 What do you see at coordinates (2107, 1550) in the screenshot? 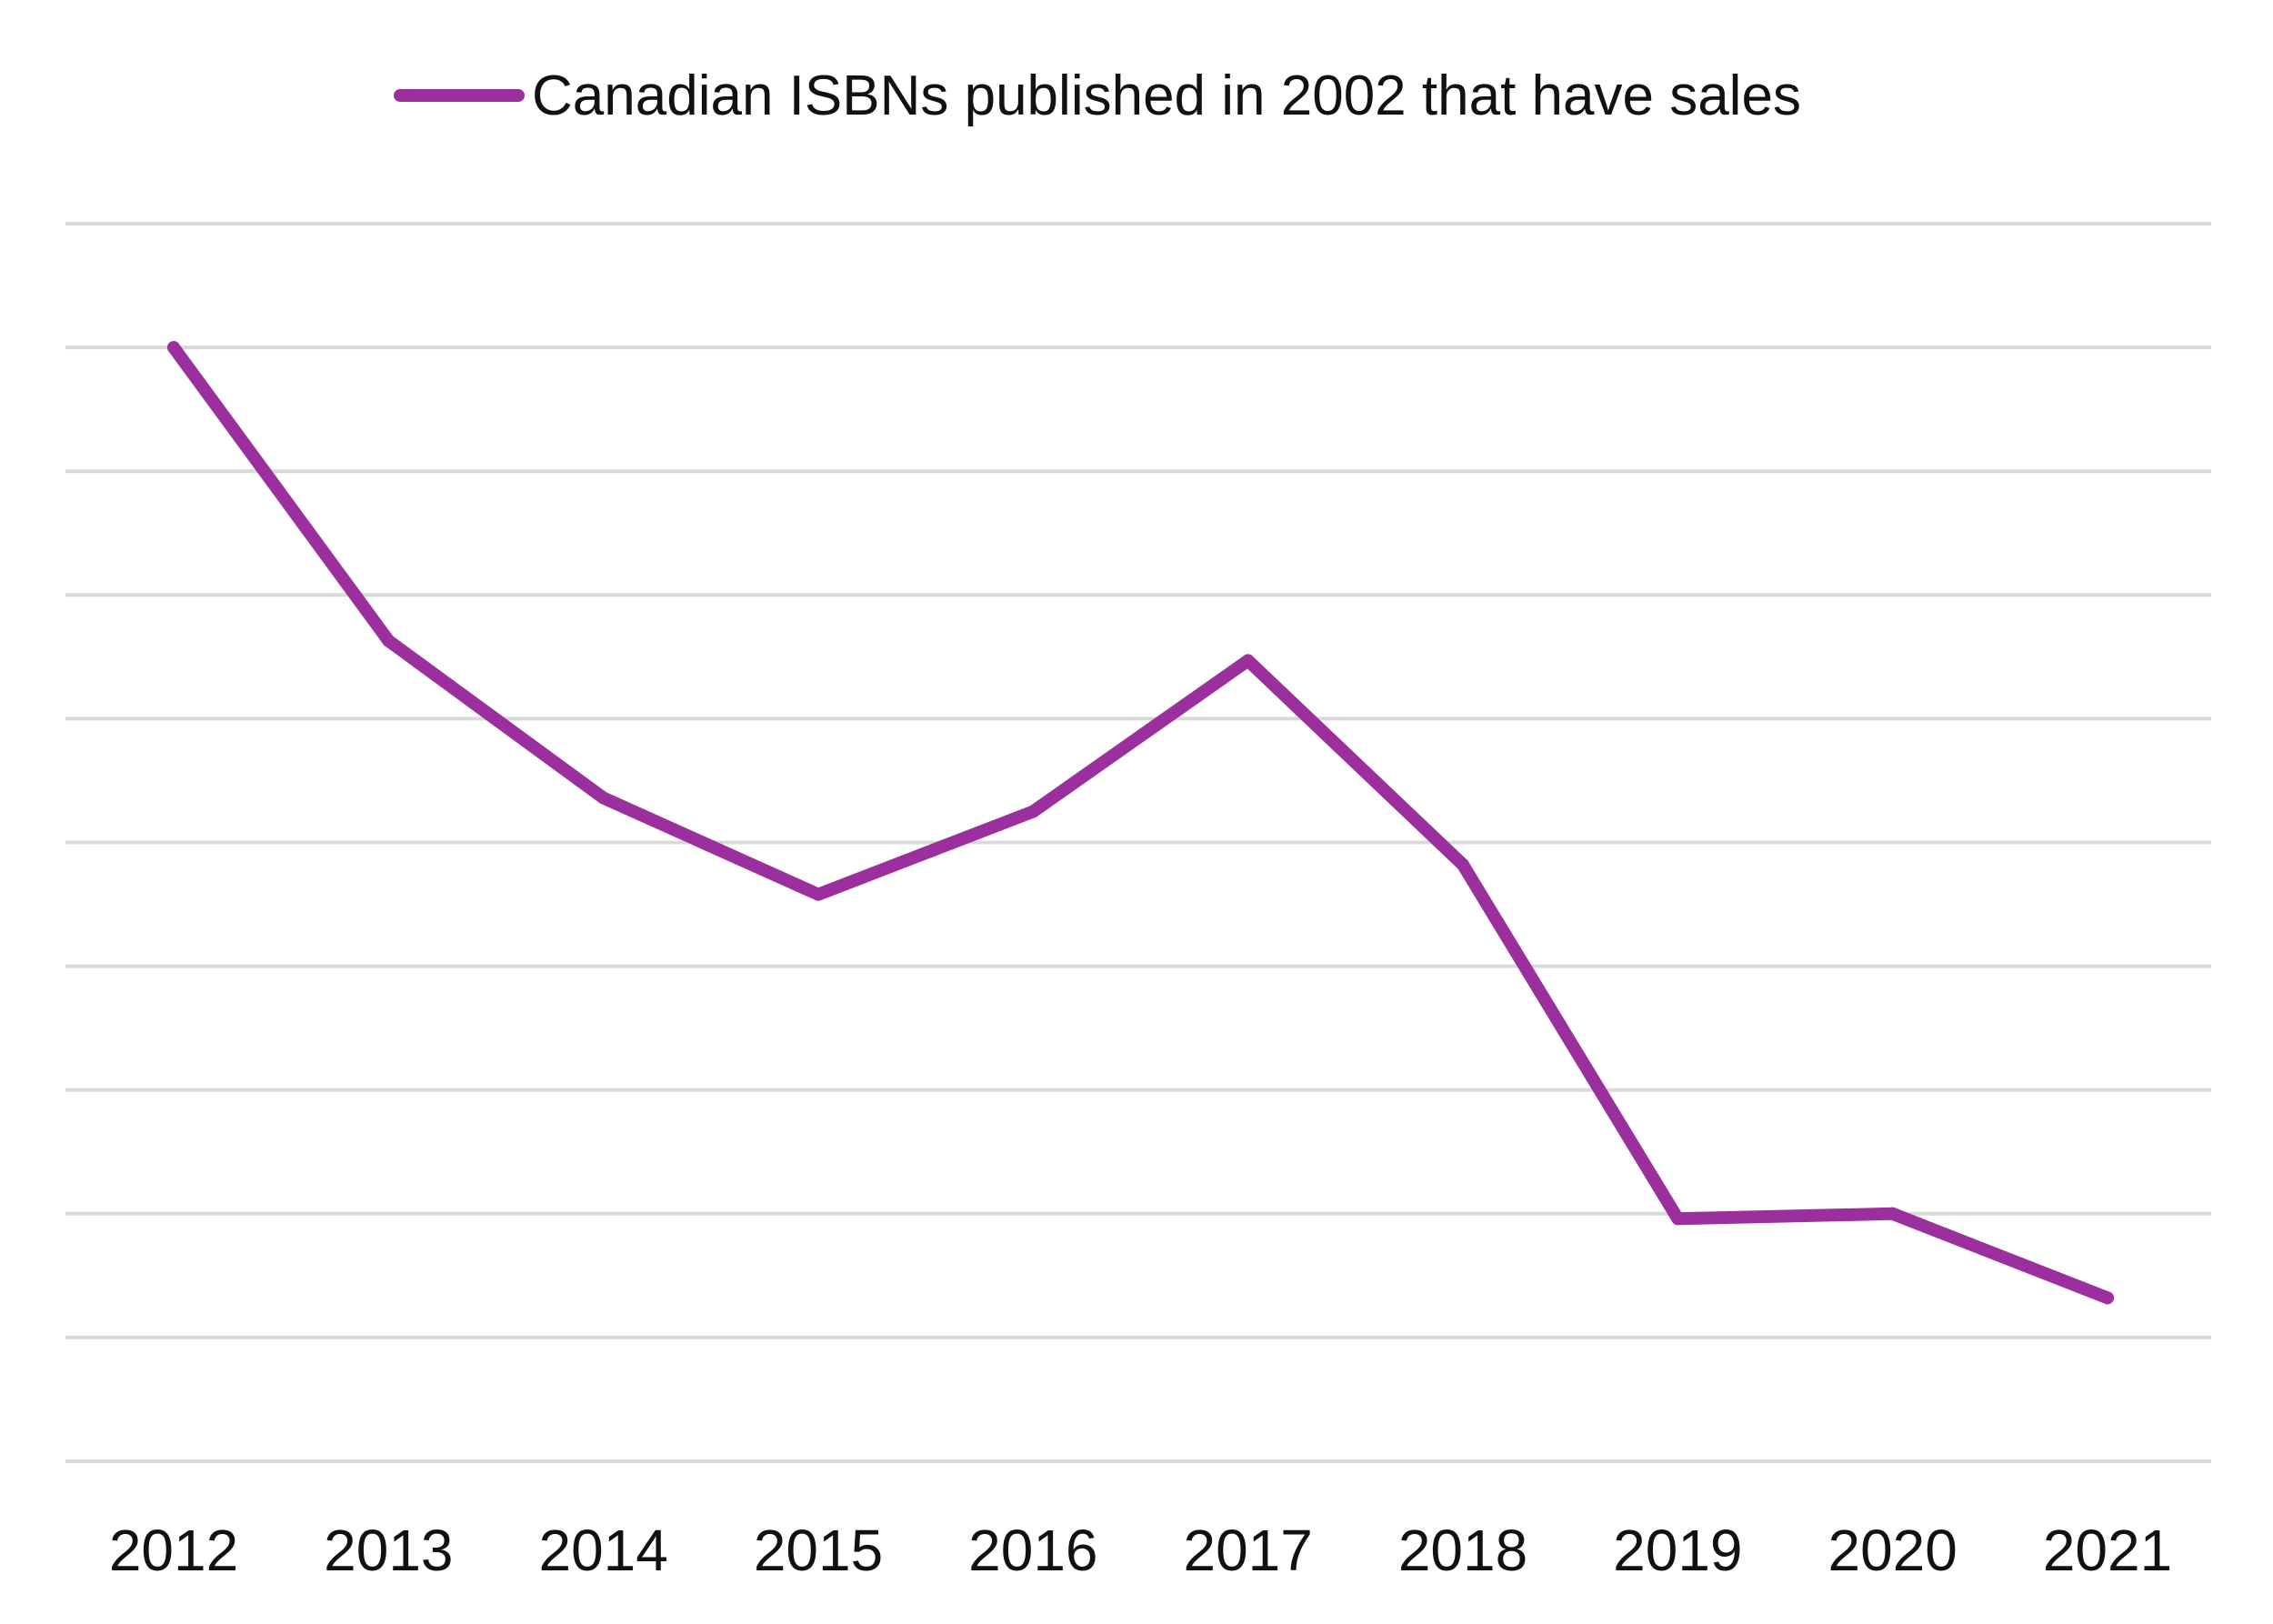
I see `x-tick-label: 2021` at bounding box center [2107, 1550].